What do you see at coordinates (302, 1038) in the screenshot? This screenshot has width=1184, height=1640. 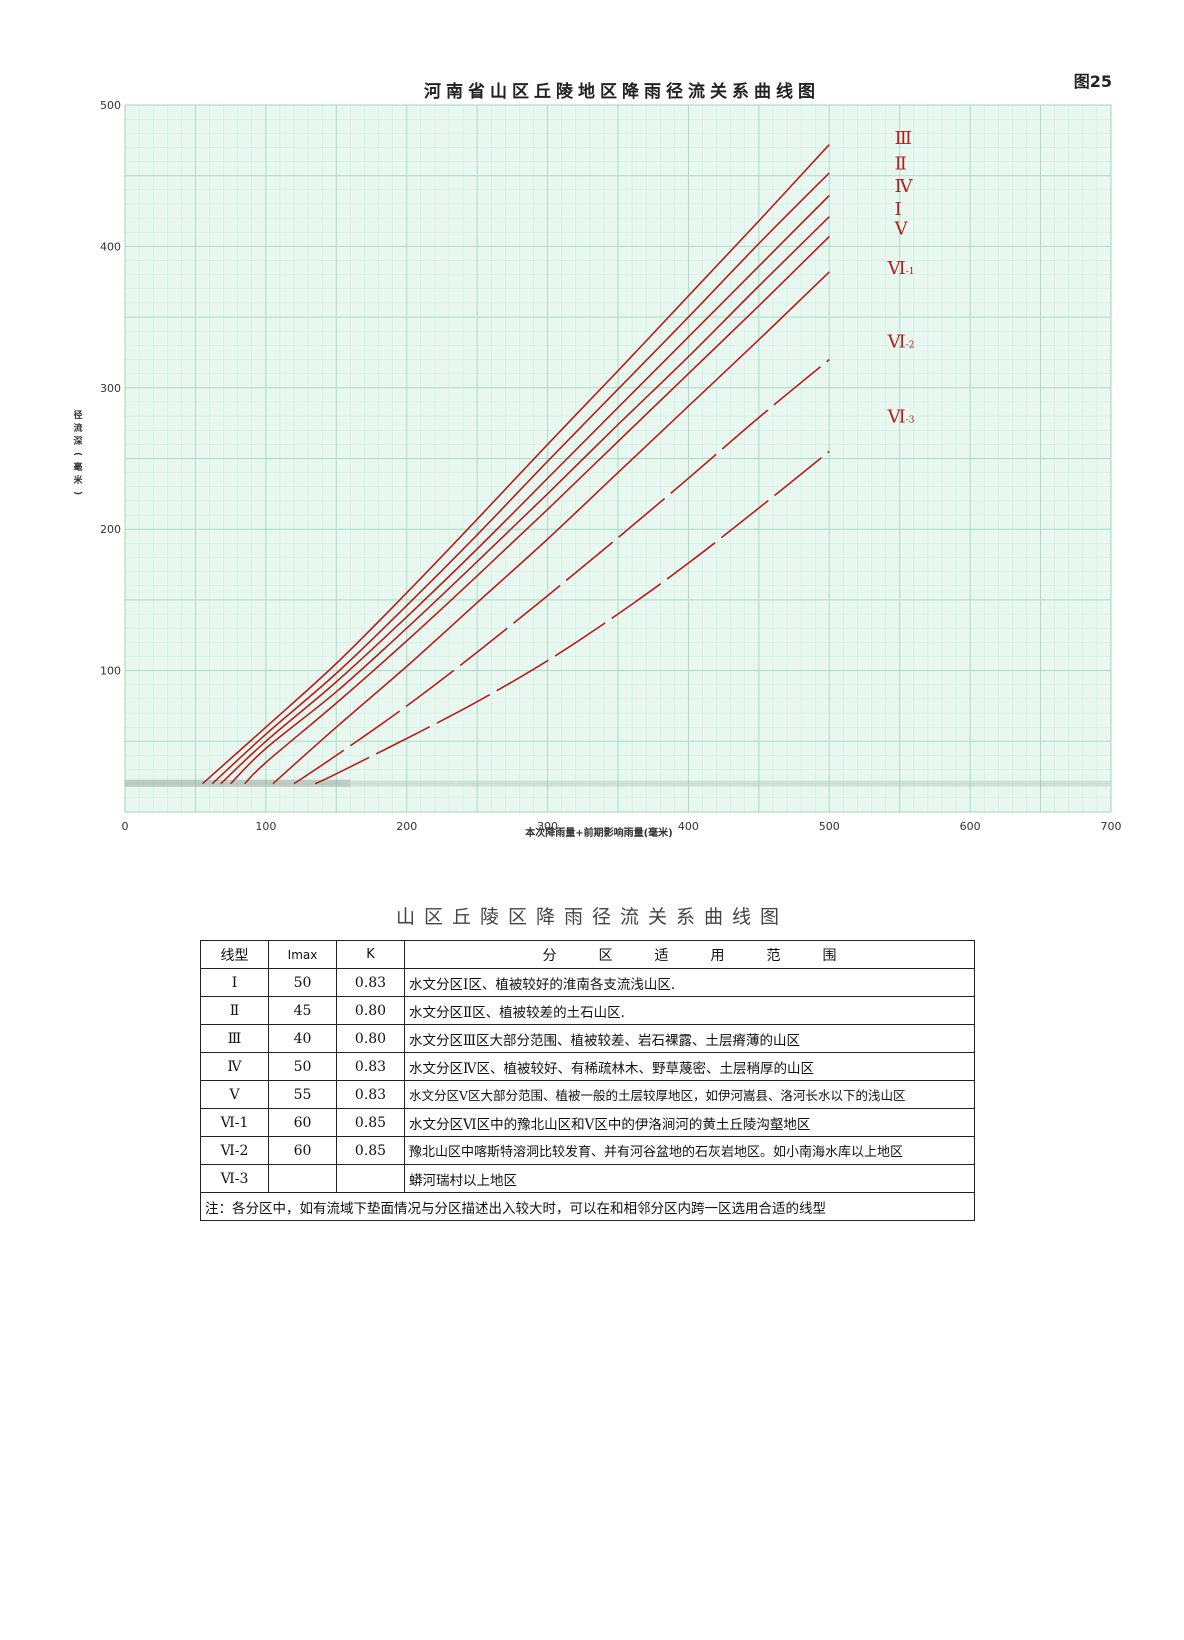 I see `cell-imax: 40` at bounding box center [302, 1038].